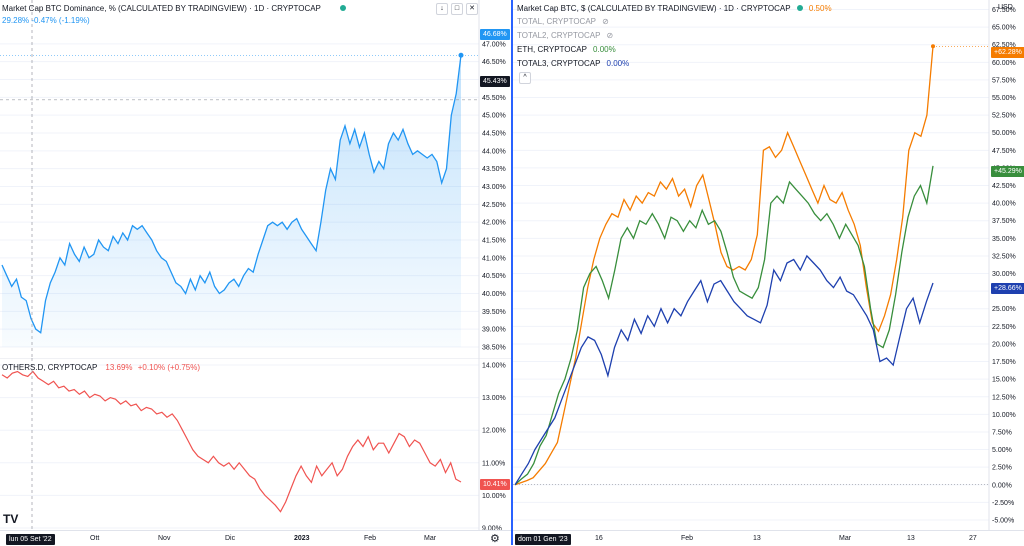 Image resolution: width=1024 pixels, height=546 pixels. What do you see at coordinates (494, 116) in the screenshot?
I see `dominance-ytick: 45.00%` at bounding box center [494, 116].